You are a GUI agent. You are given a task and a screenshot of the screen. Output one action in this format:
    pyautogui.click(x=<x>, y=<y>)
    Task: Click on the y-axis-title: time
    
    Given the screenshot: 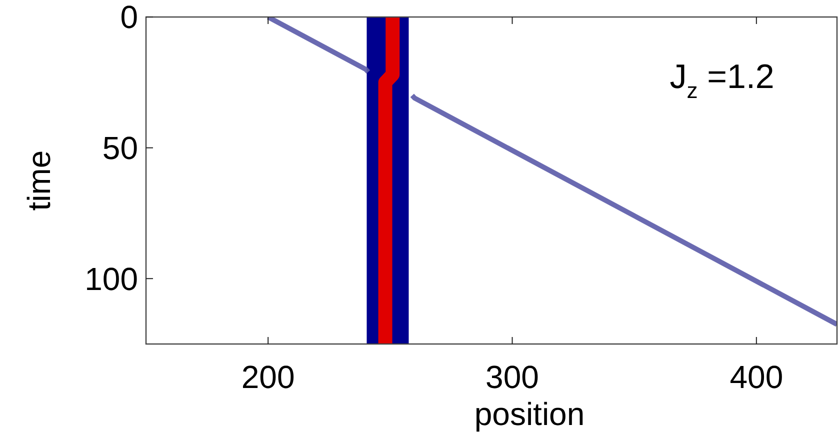 What is the action you would take?
    pyautogui.click(x=39, y=180)
    